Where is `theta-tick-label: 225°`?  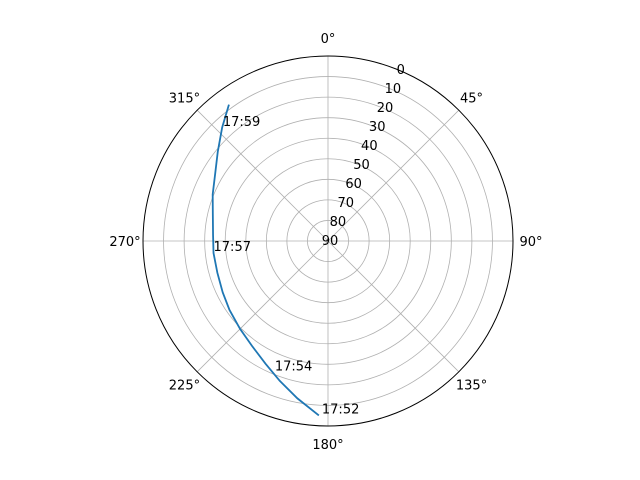
theta-tick-label: 225° is located at coordinates (184, 386).